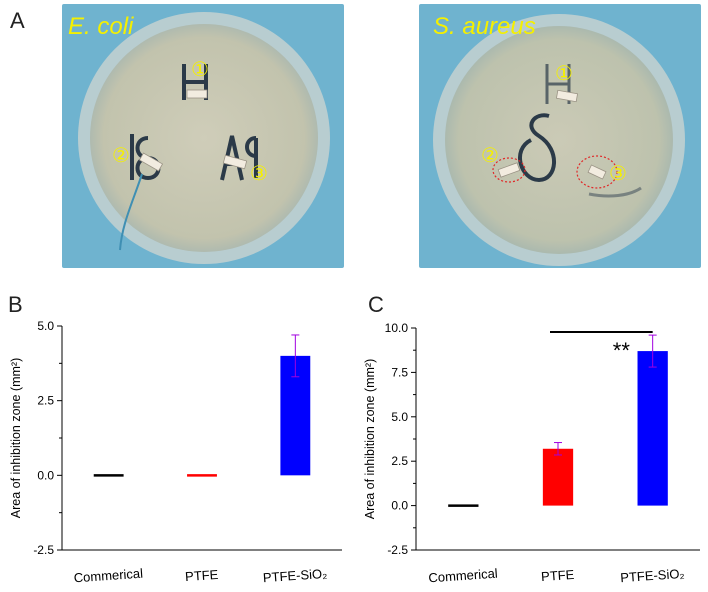 This screenshot has width=708, height=592. I want to click on panel-label-c: C, so click(376, 304).